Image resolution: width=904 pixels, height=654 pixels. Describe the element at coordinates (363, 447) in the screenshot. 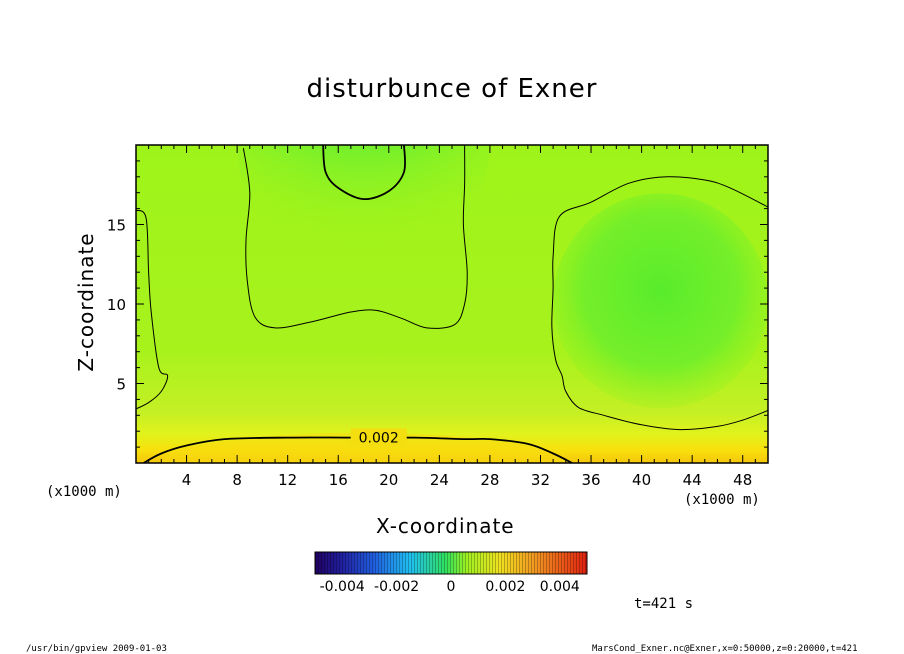

I see `field-bottom-blob` at that location.